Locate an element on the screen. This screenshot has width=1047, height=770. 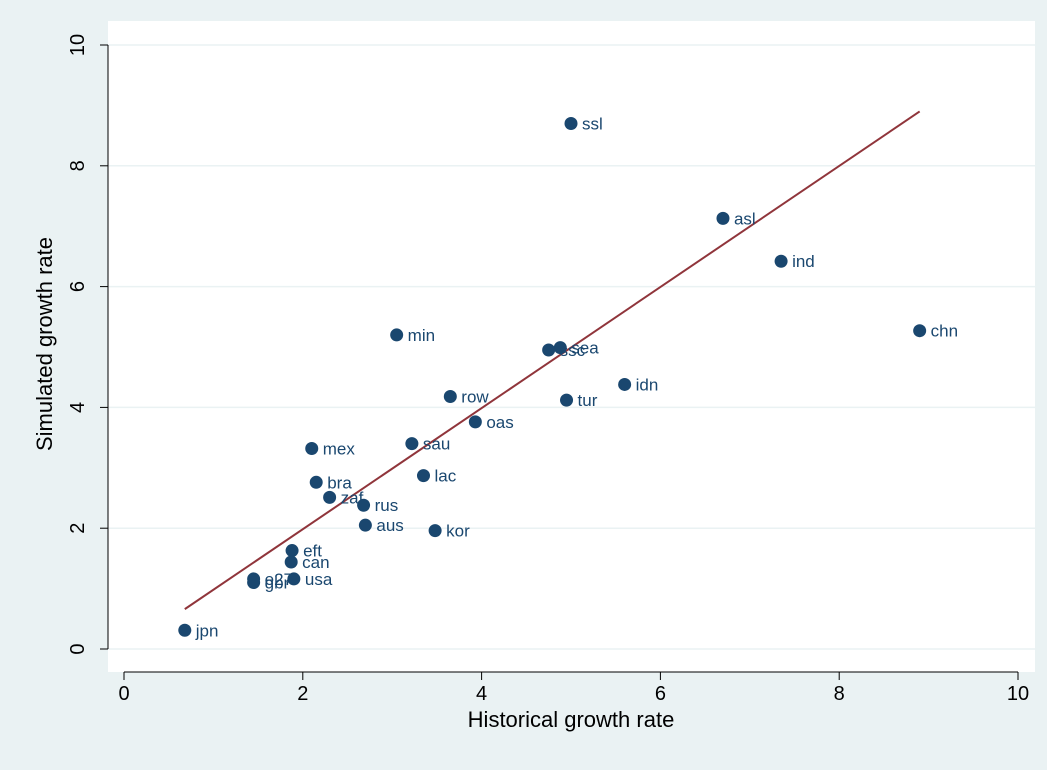
point-label: aus is located at coordinates (389, 525).